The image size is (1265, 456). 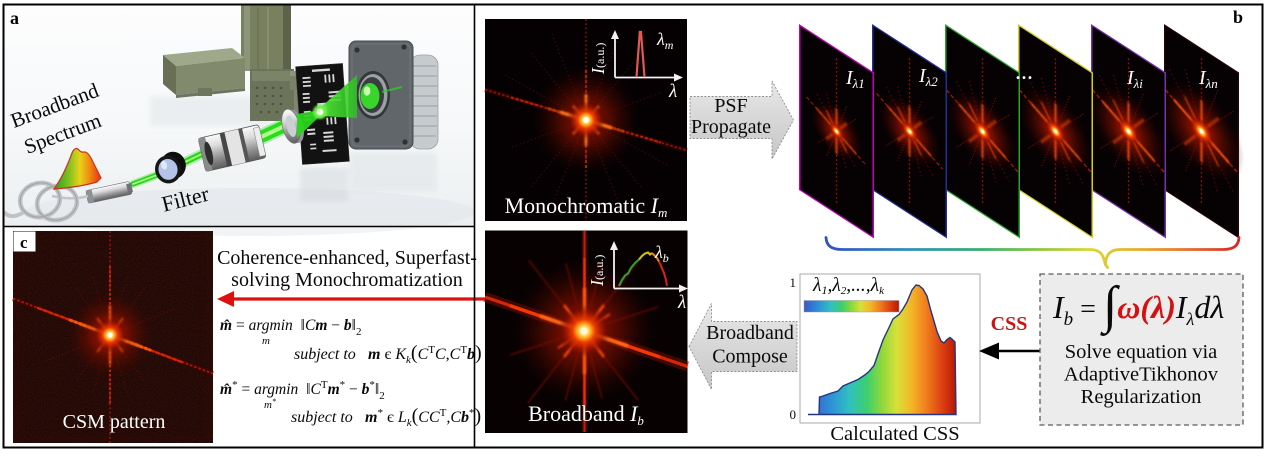 What do you see at coordinates (1141, 375) in the screenshot?
I see `svg-text: AdaptiveTikhonov` at bounding box center [1141, 375].